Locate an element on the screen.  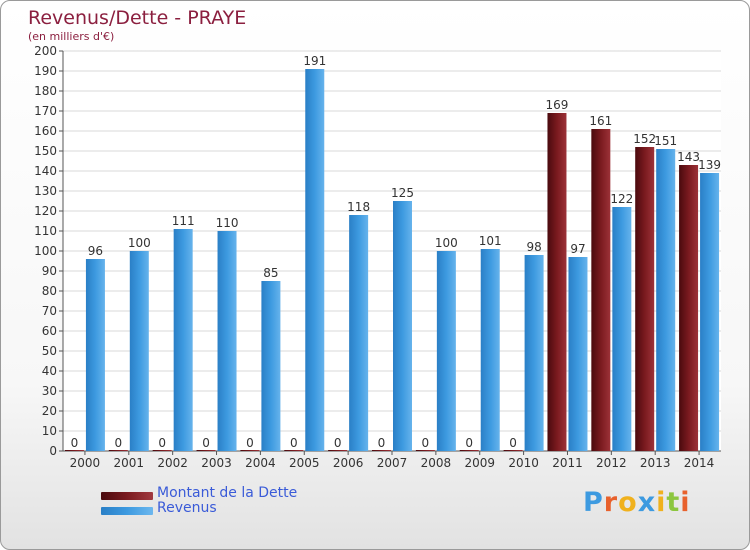
data-label-dette: 152 is located at coordinates (644, 139).